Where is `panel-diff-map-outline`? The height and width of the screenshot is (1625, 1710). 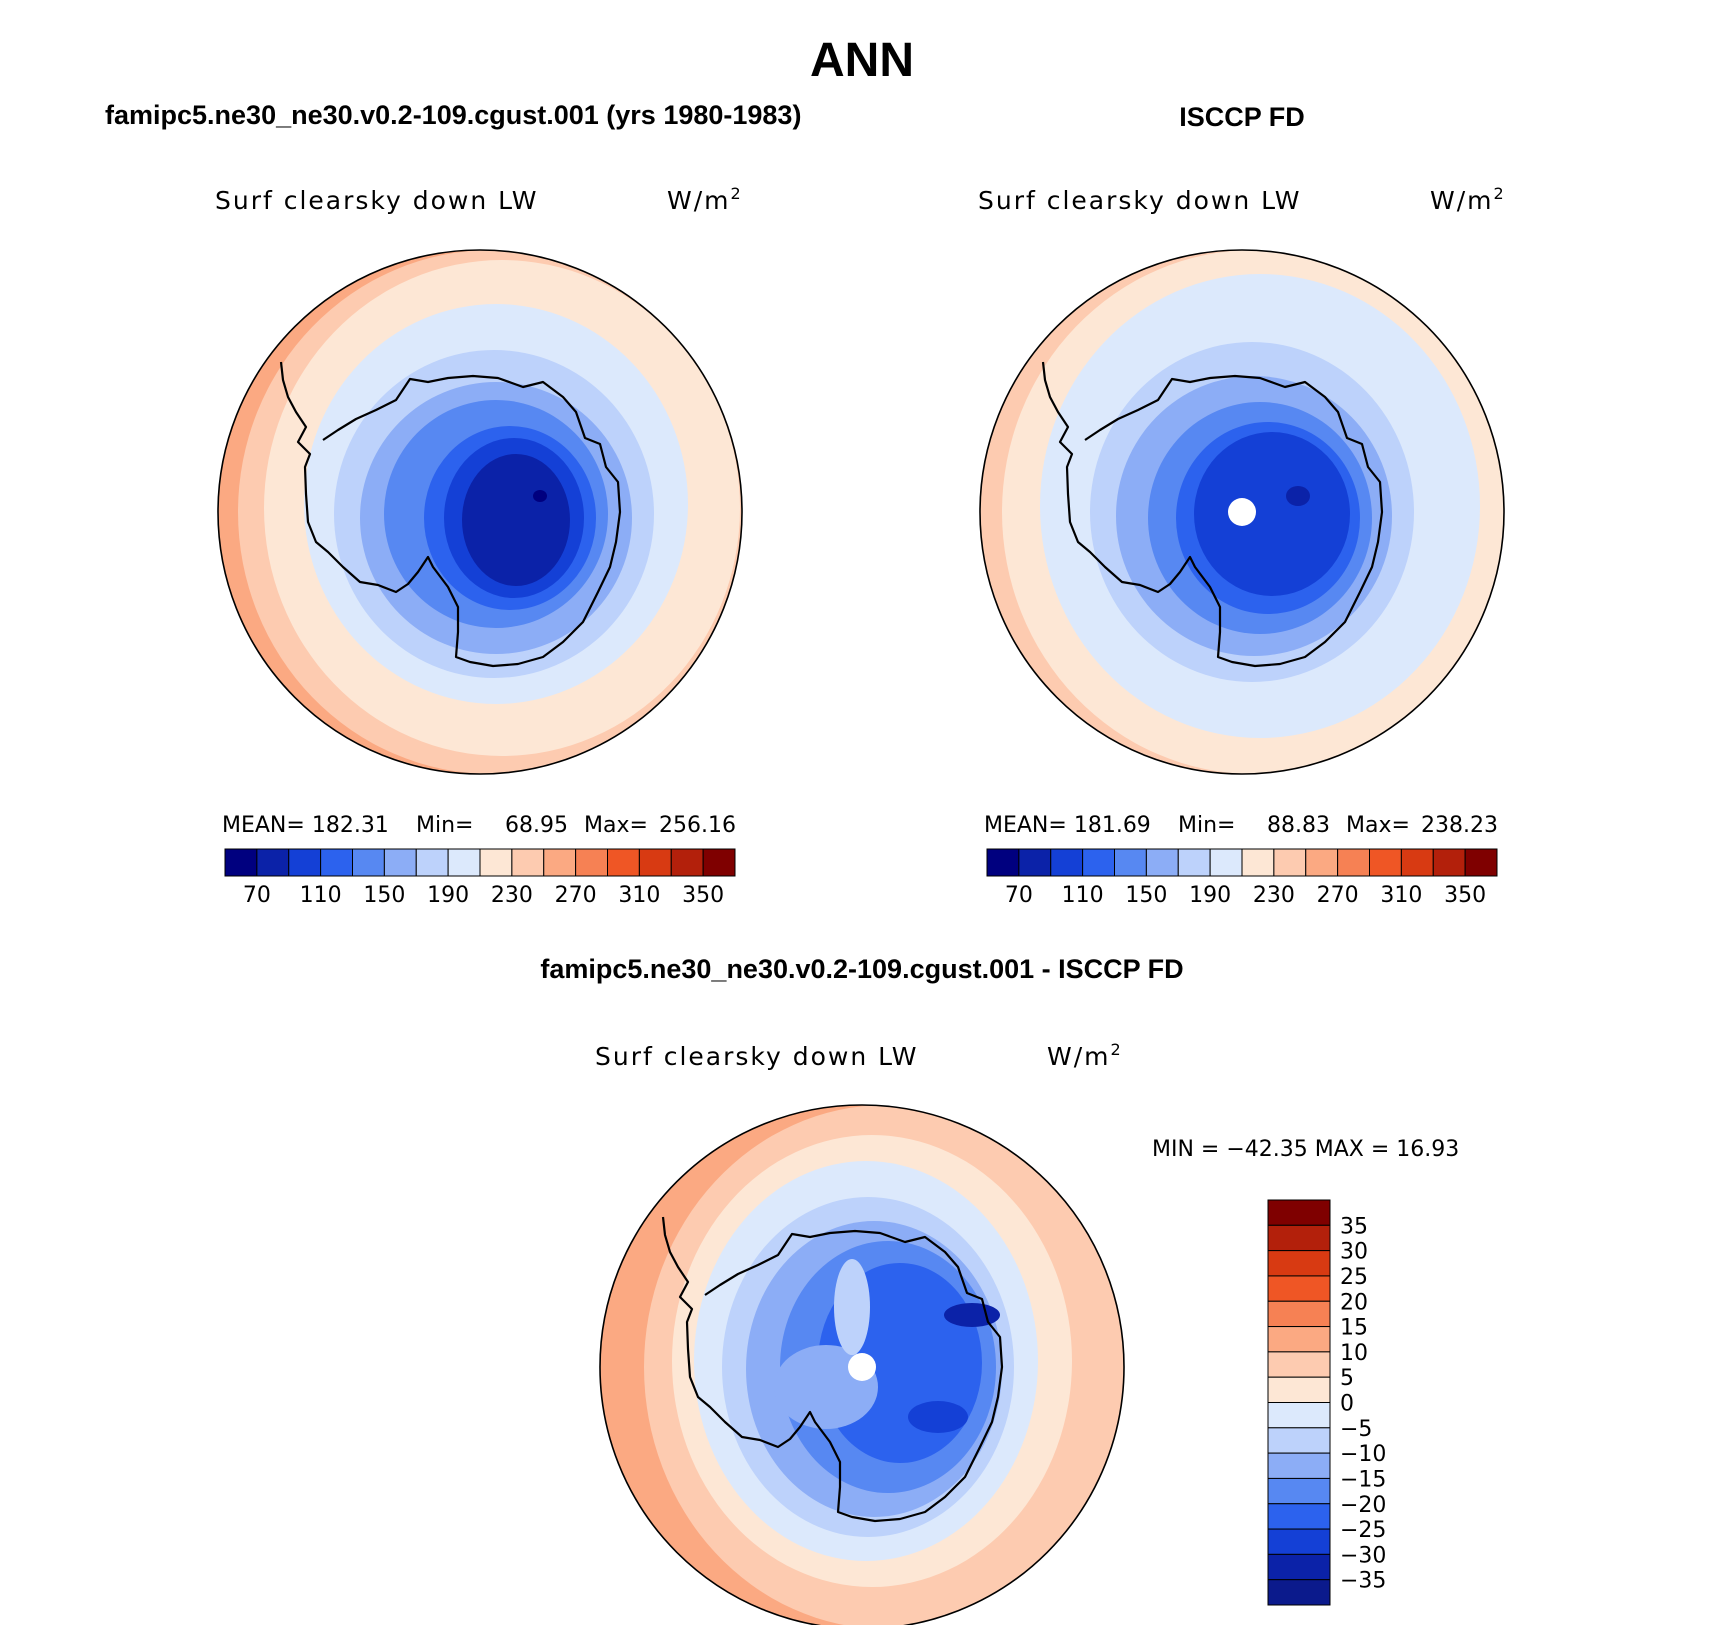
panel-diff-map-outline is located at coordinates (862, 1364).